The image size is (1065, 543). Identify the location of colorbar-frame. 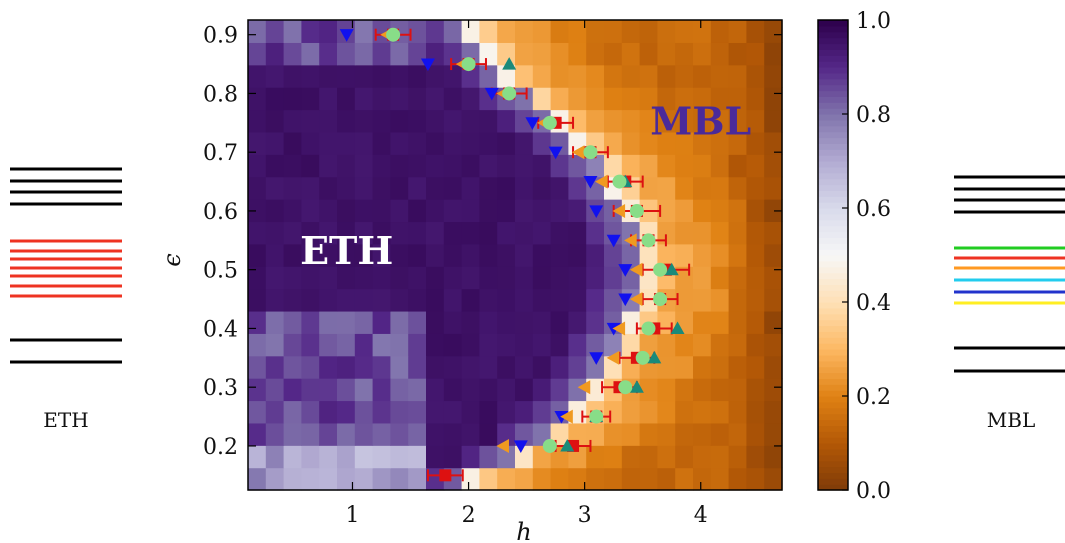
(833, 255).